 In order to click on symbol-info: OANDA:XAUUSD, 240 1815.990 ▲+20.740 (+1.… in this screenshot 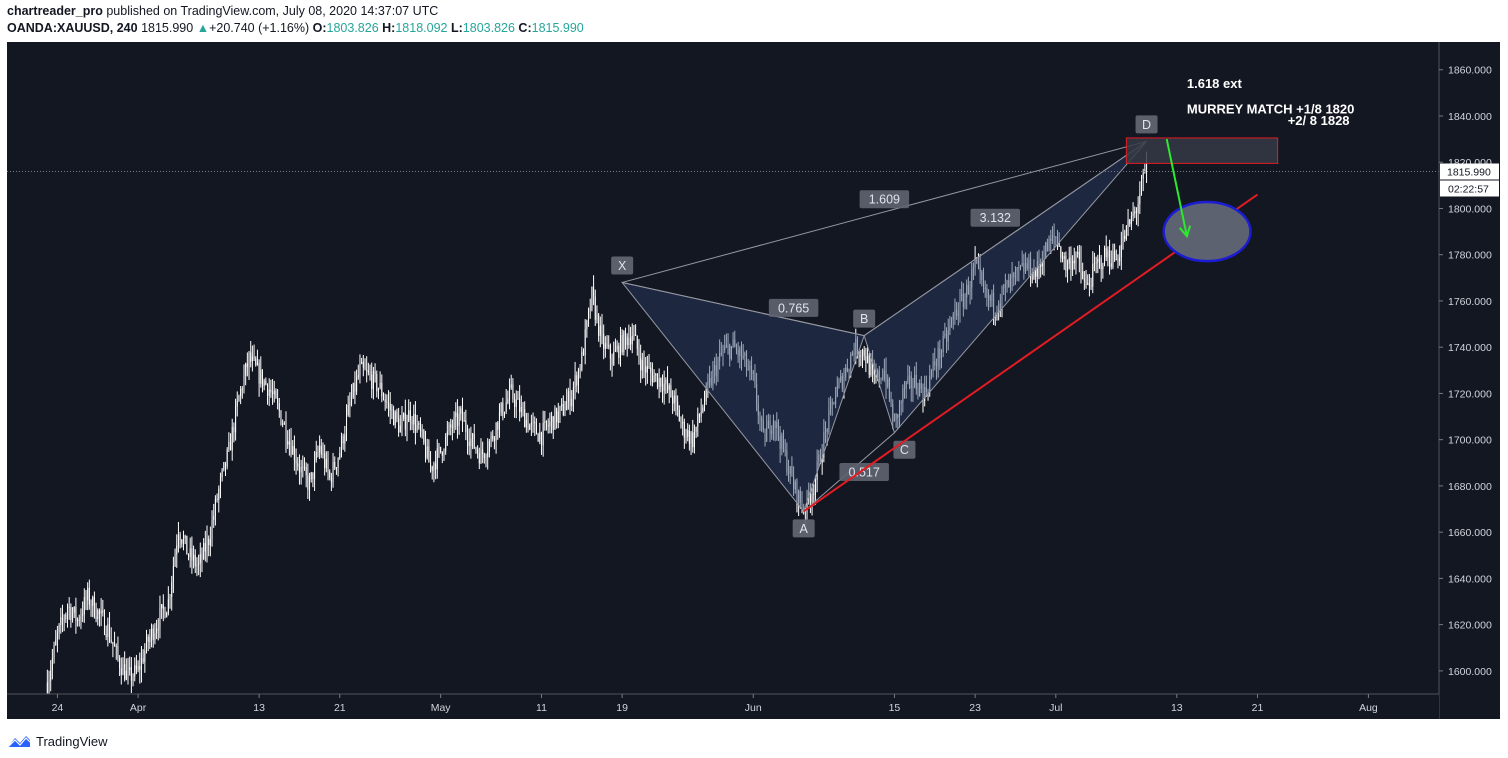, I will do `click(295, 28)`.